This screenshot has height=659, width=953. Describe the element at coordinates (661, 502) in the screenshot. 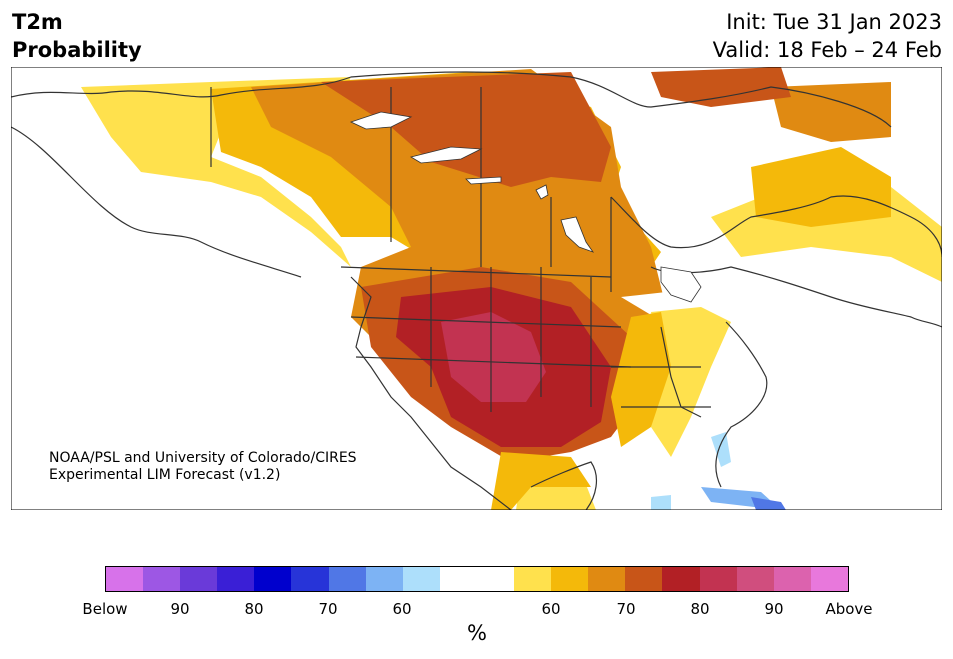

I see `band-bahamas-light` at that location.